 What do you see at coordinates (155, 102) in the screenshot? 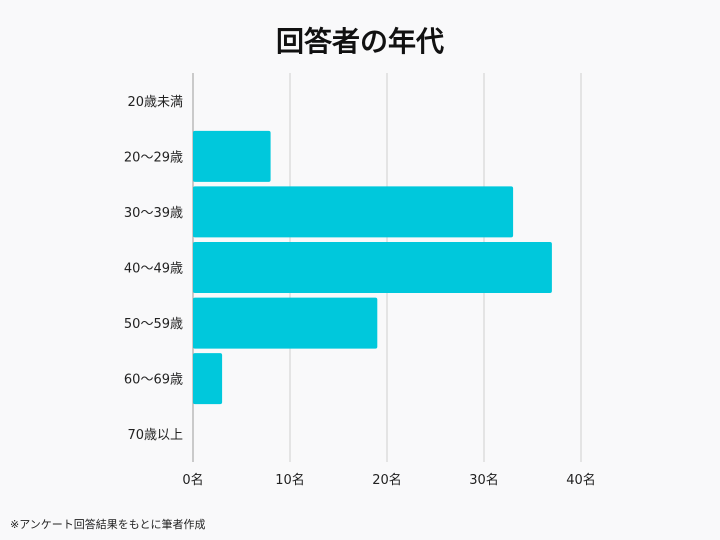
I see `category-label: 20歳未満` at bounding box center [155, 102].